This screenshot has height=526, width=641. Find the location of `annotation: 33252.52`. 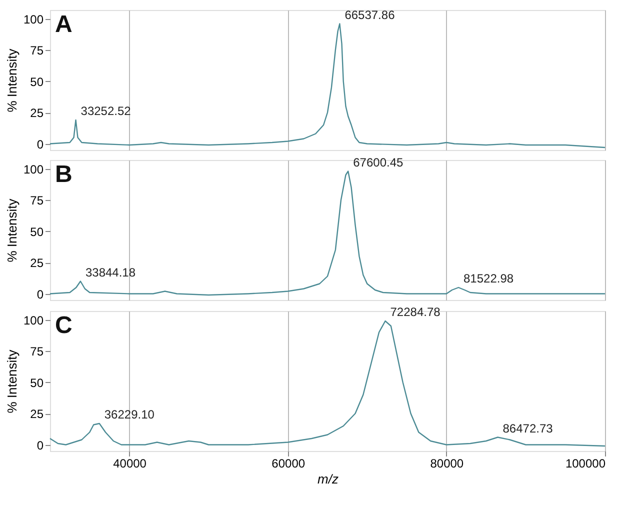

annotation: 33252.52 is located at coordinates (106, 111).